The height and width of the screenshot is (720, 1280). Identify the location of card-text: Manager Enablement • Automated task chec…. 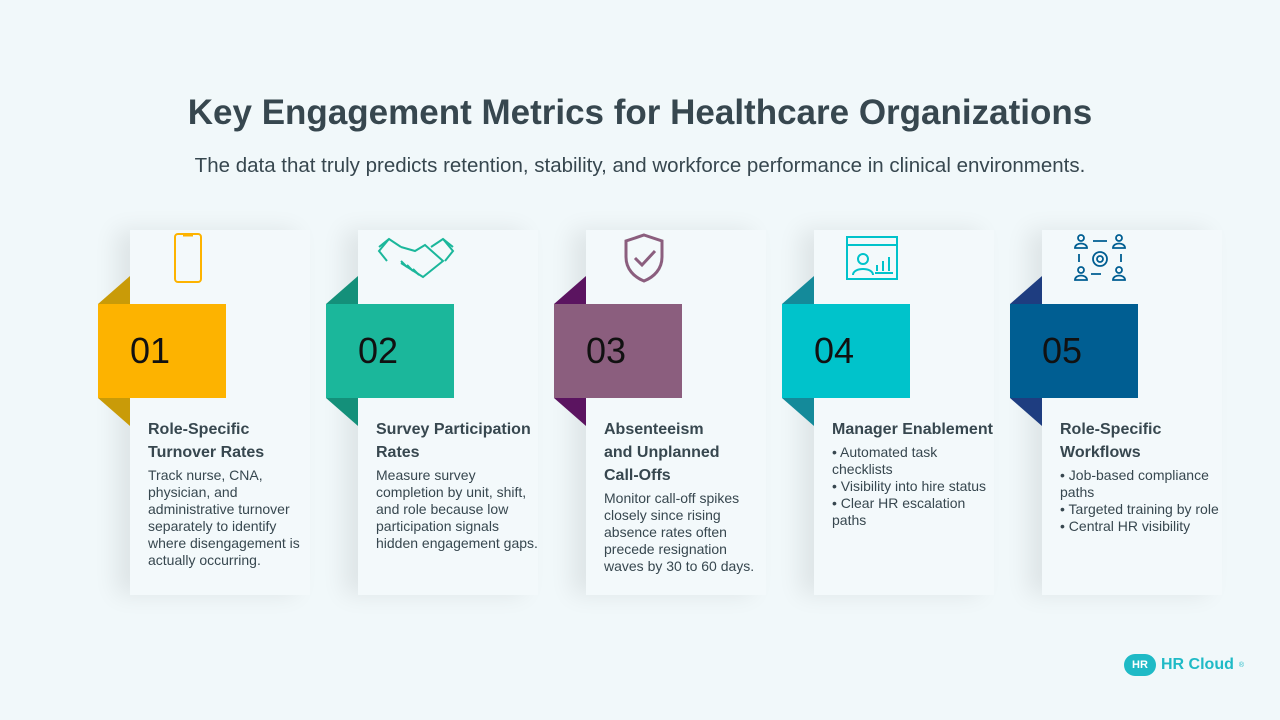
(914, 473).